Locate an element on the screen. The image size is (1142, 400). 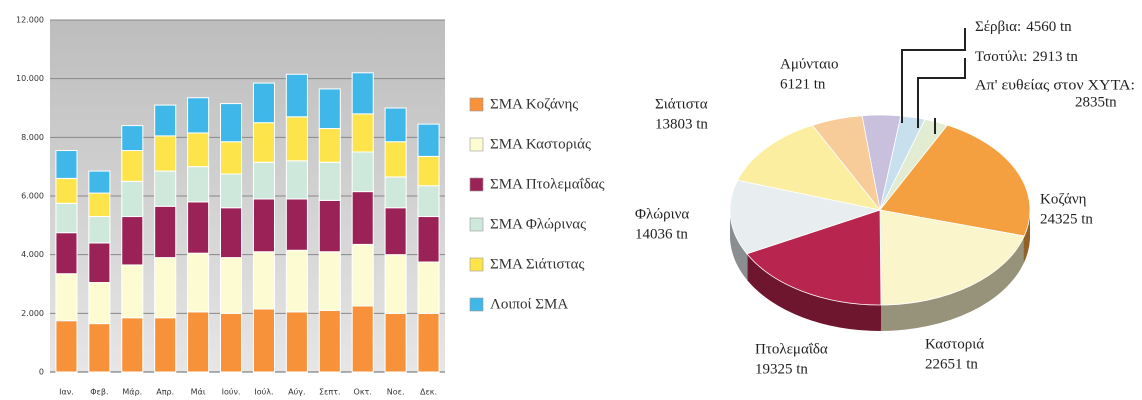
x-tick-label: Δεκ. is located at coordinates (428, 392).